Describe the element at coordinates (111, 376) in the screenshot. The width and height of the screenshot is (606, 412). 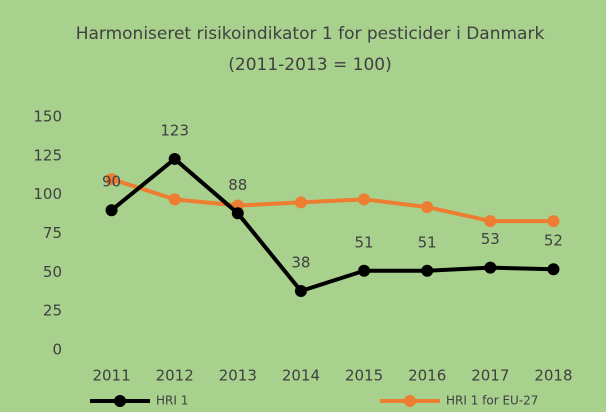
I see `x-tick-label: 2011` at that location.